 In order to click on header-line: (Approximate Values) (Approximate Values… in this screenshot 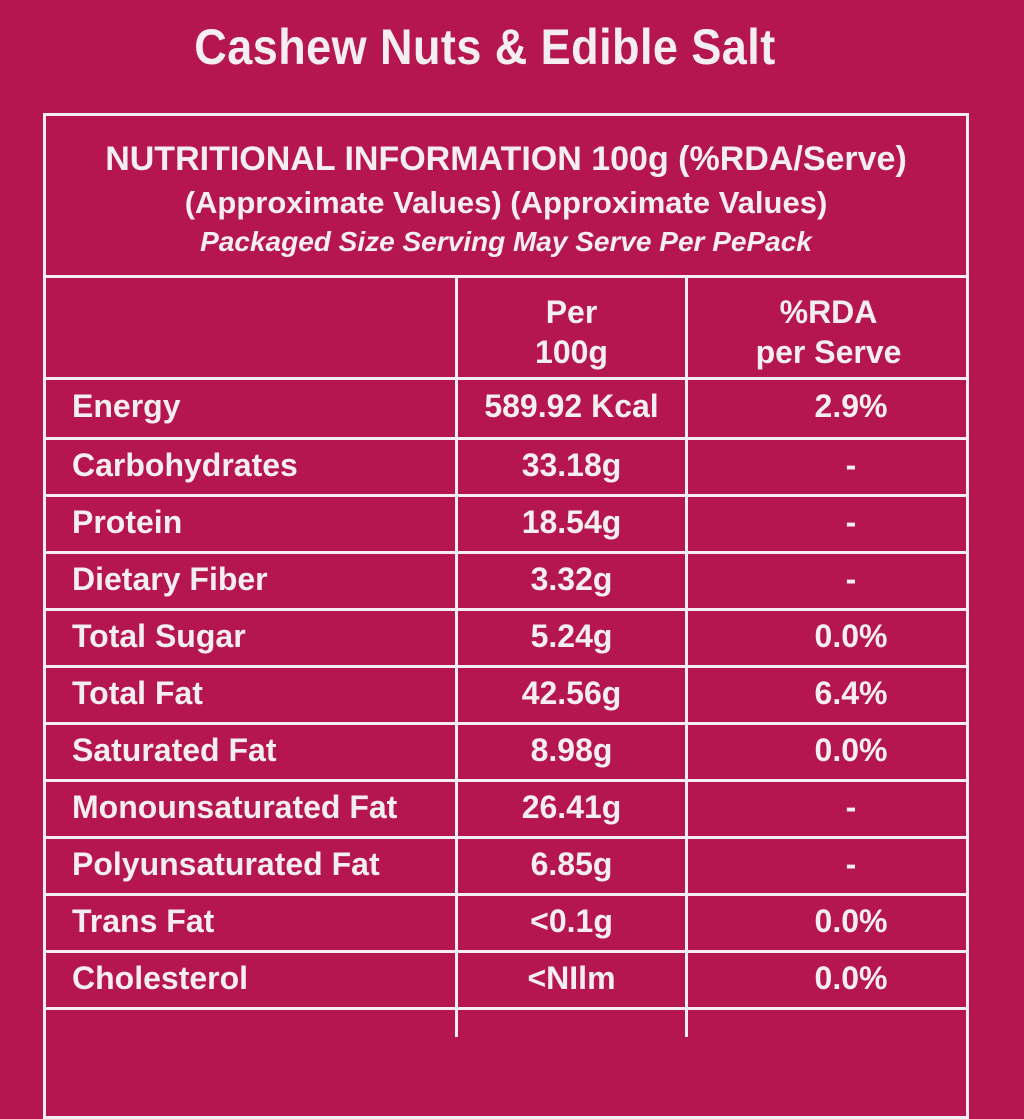, I will do `click(506, 202)`.